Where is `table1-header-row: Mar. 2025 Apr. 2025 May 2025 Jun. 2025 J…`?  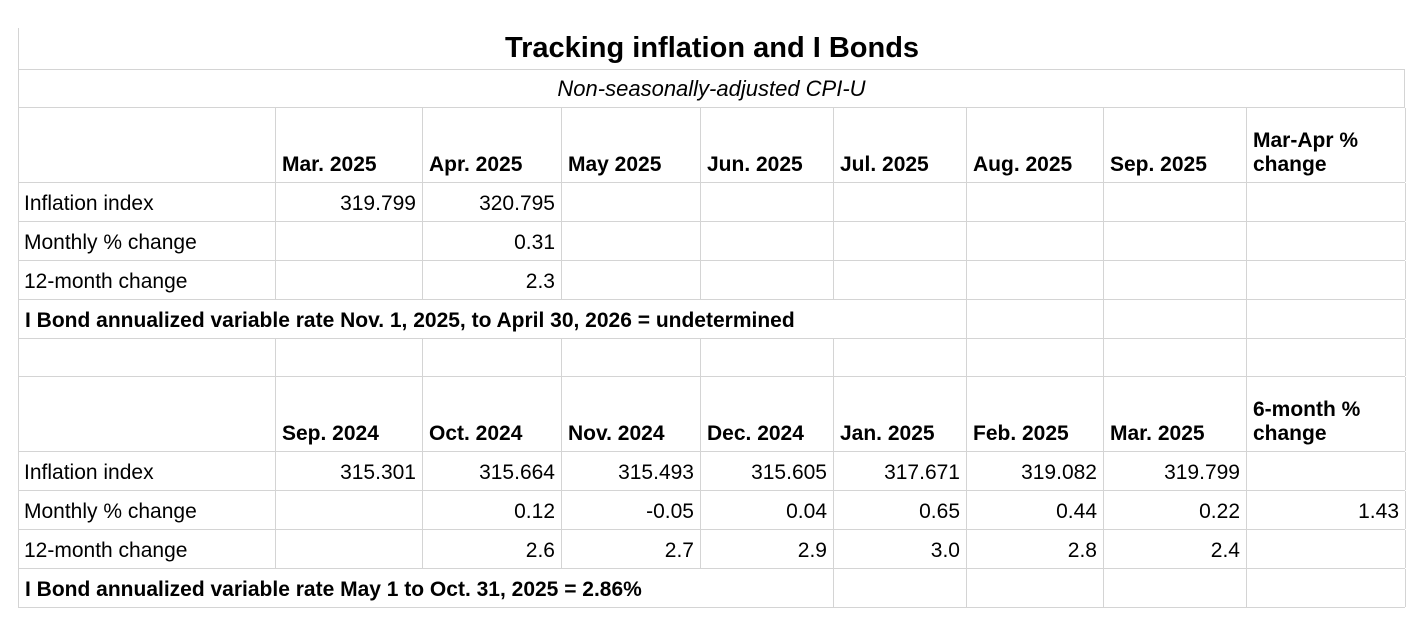
table1-header-row: Mar. 2025 Apr. 2025 May 2025 Jun. 2025 J… is located at coordinates (712, 145).